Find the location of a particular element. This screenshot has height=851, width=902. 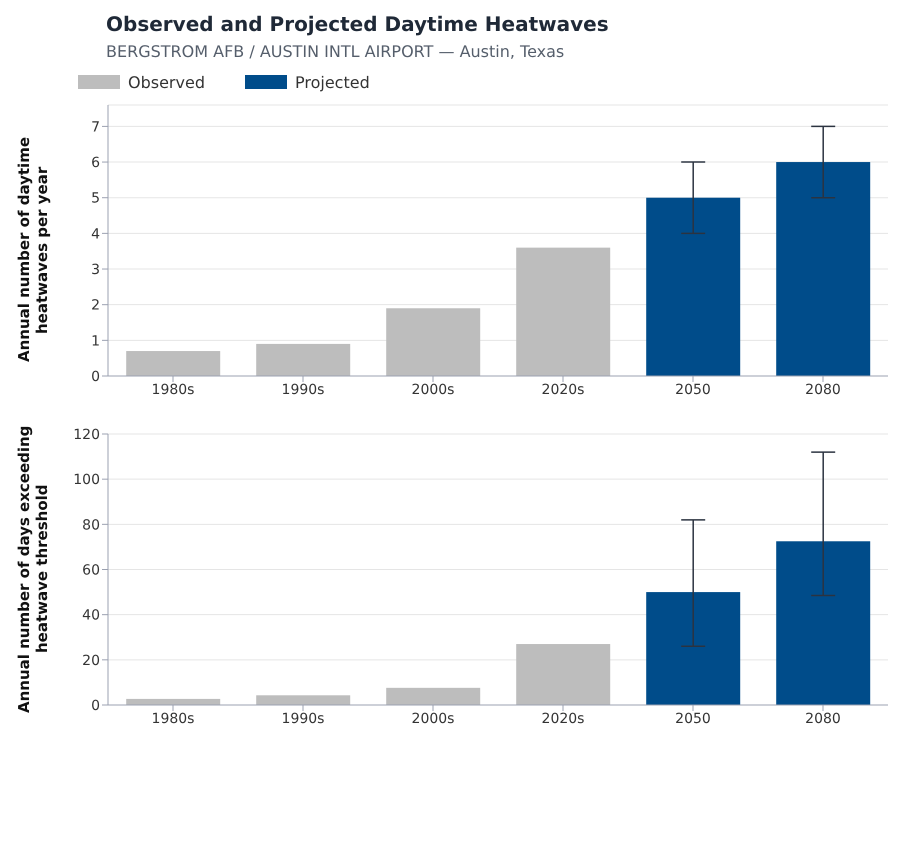

y-tick-label: 1 is located at coordinates (95, 341).